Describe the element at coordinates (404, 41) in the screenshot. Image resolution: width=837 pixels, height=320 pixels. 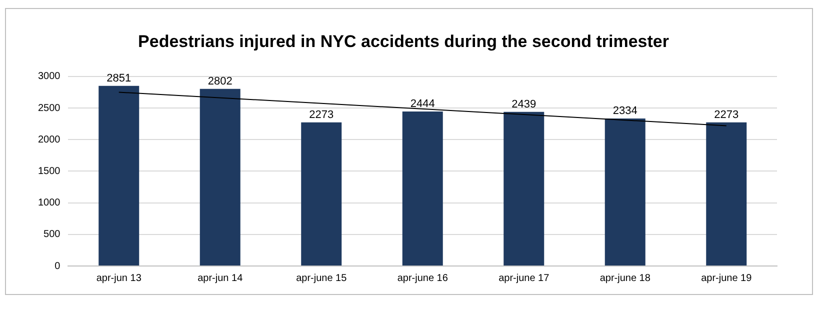
I see `chart-title: Pedestrians injured in NYC accidents during the second trimester` at that location.